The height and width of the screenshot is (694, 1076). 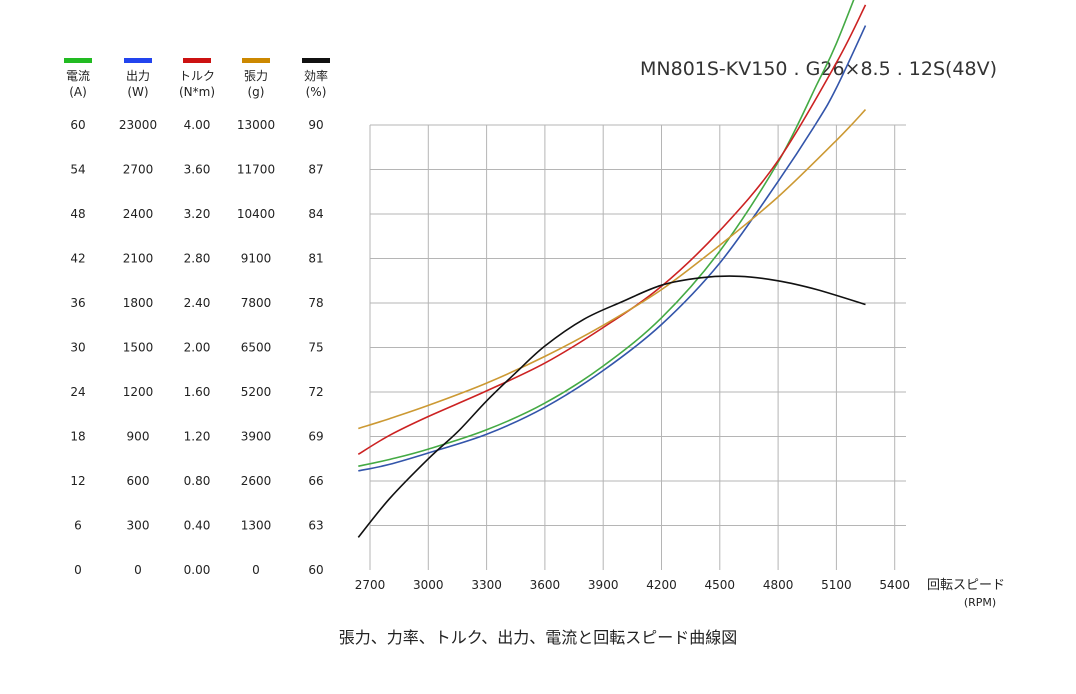 I want to click on thrust-tick-label: 9100, so click(x=256, y=259).